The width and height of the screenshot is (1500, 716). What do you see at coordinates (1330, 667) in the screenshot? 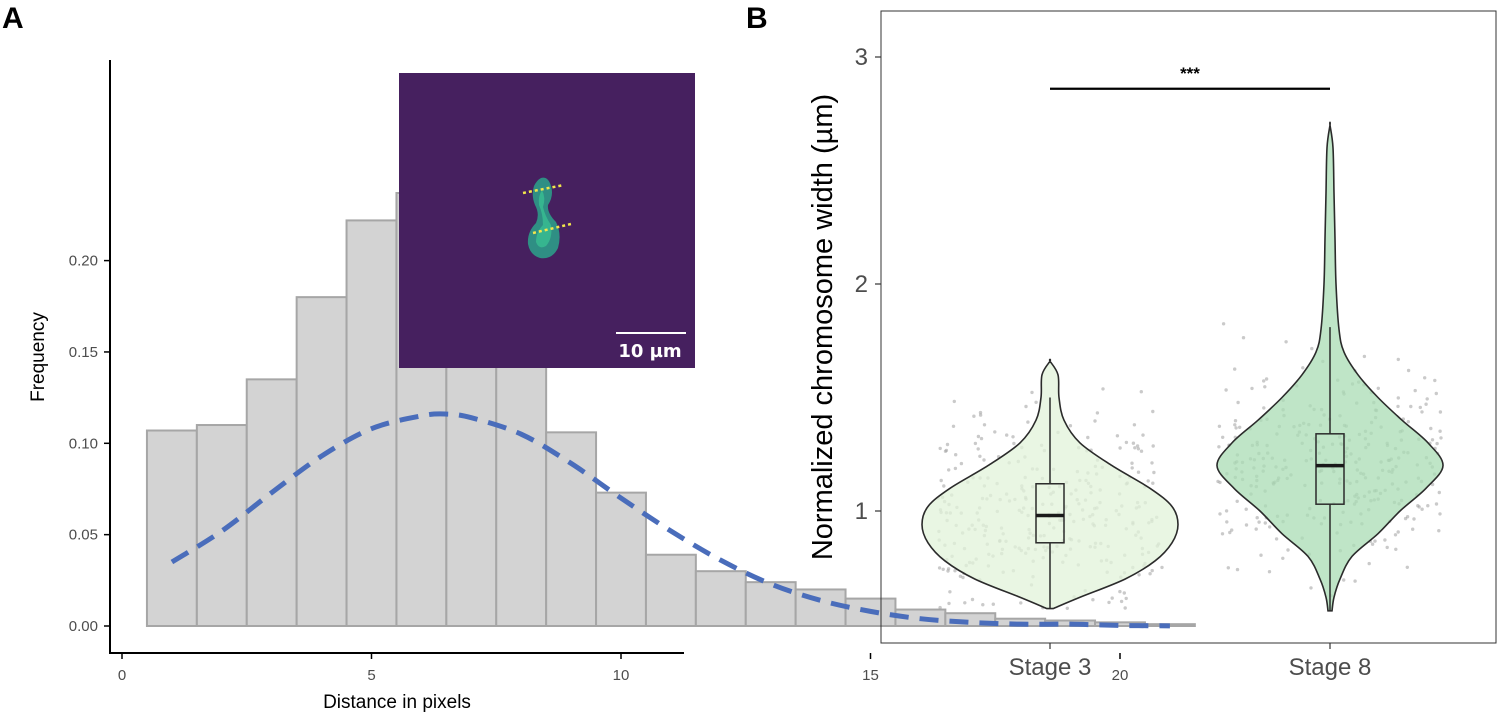
I see `x-tick-label: Stage 8` at bounding box center [1330, 667].